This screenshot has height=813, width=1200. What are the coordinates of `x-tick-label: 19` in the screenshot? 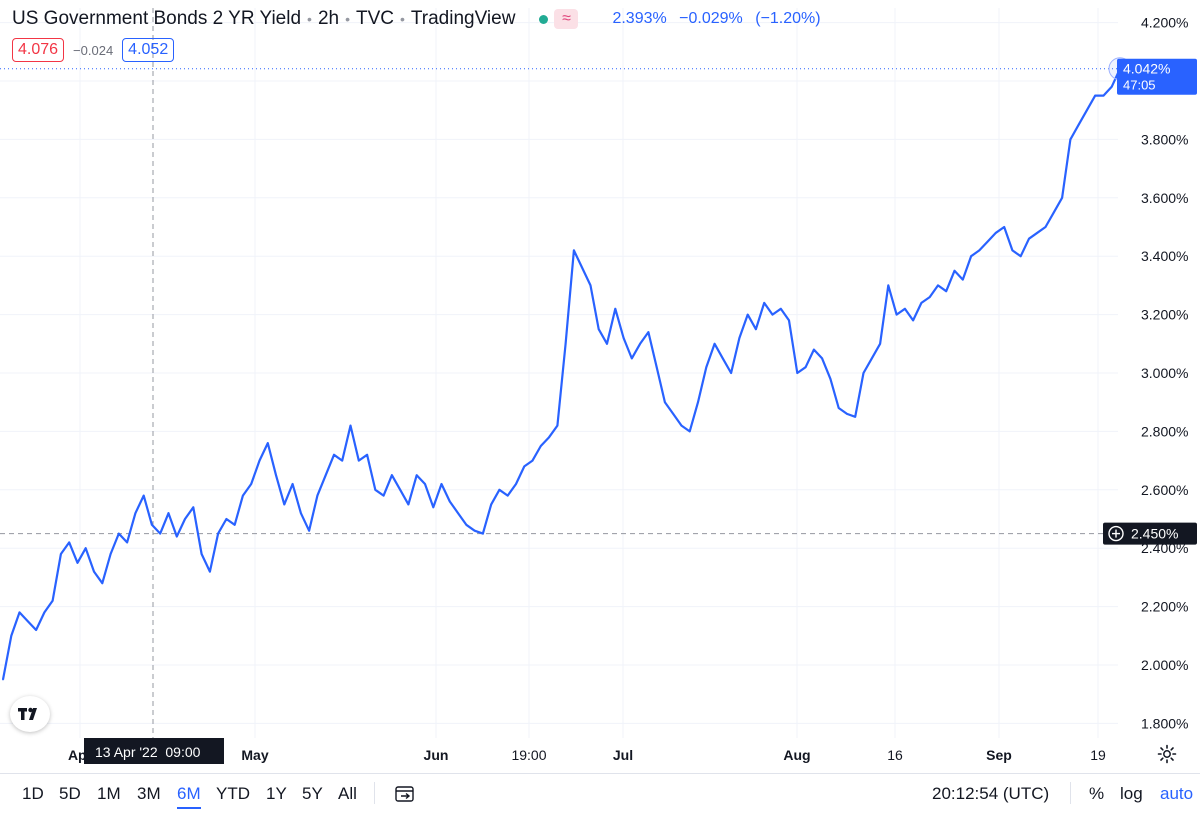 It's located at (1098, 755).